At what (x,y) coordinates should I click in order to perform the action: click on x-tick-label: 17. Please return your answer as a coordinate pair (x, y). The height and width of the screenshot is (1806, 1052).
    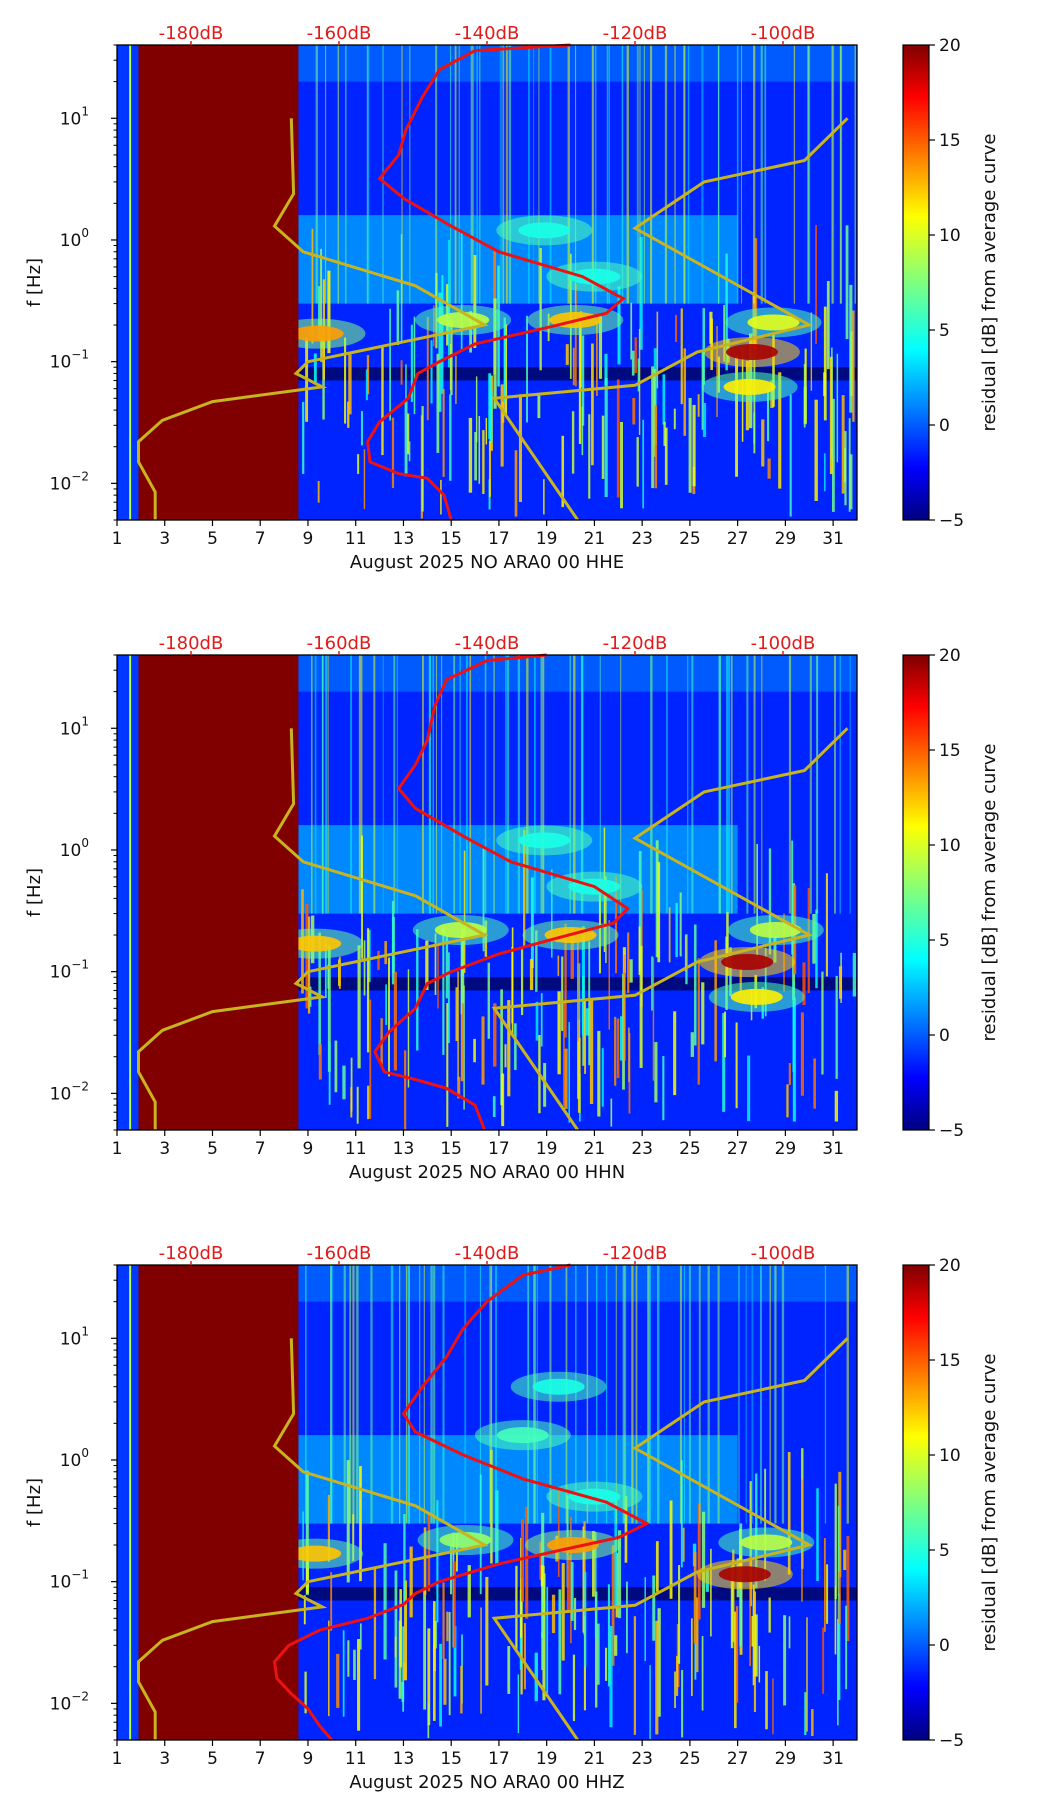
    Looking at the image, I should click on (499, 539).